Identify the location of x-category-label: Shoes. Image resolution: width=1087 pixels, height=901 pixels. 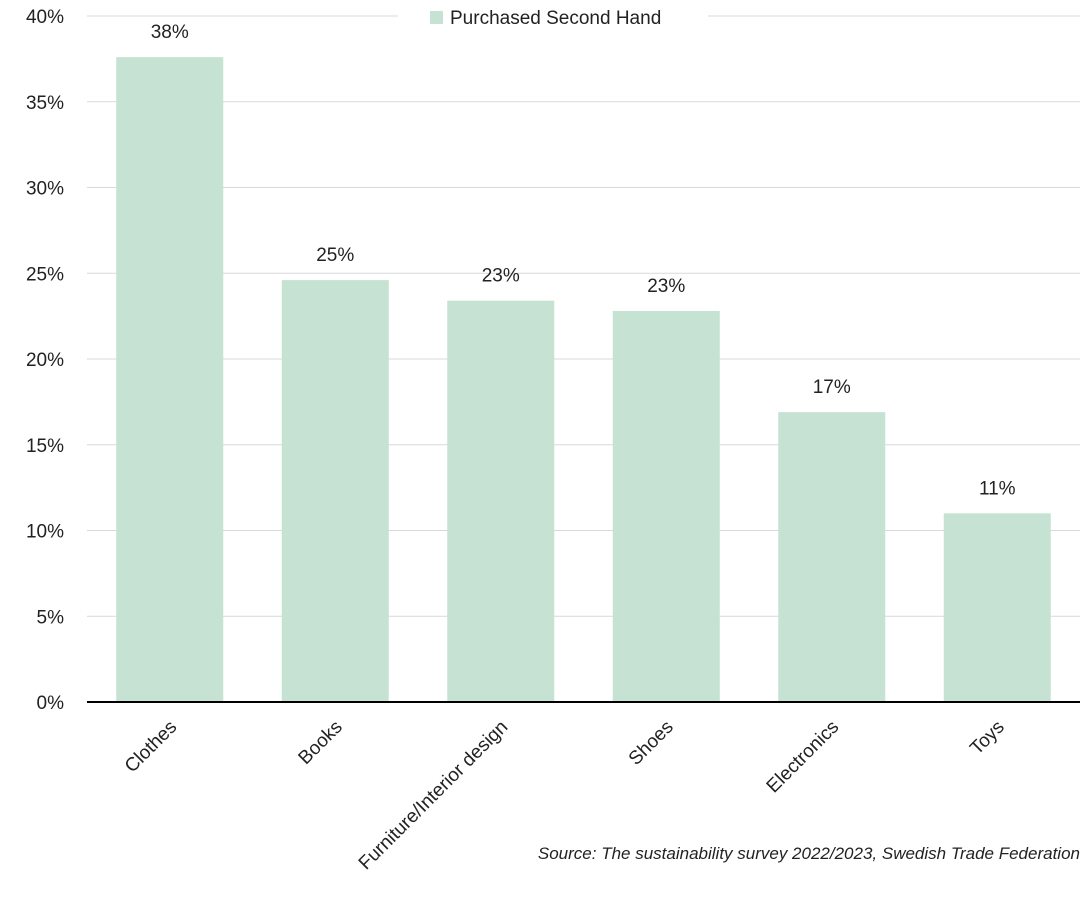
(651, 743).